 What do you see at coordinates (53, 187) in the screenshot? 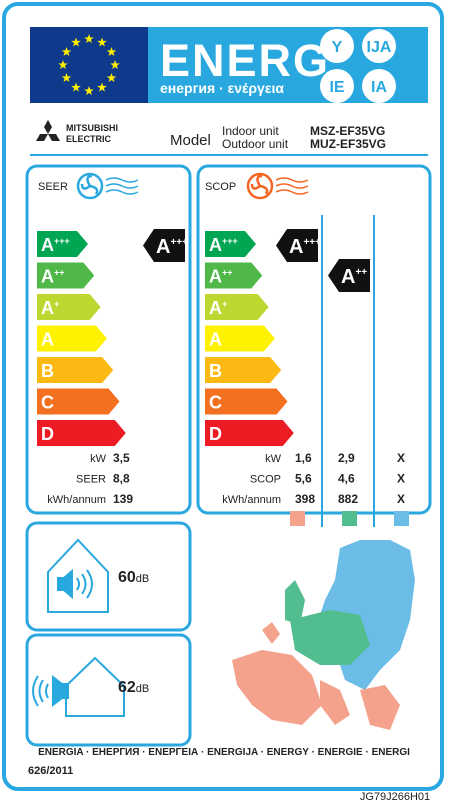
I see `cooling-title: SEER` at bounding box center [53, 187].